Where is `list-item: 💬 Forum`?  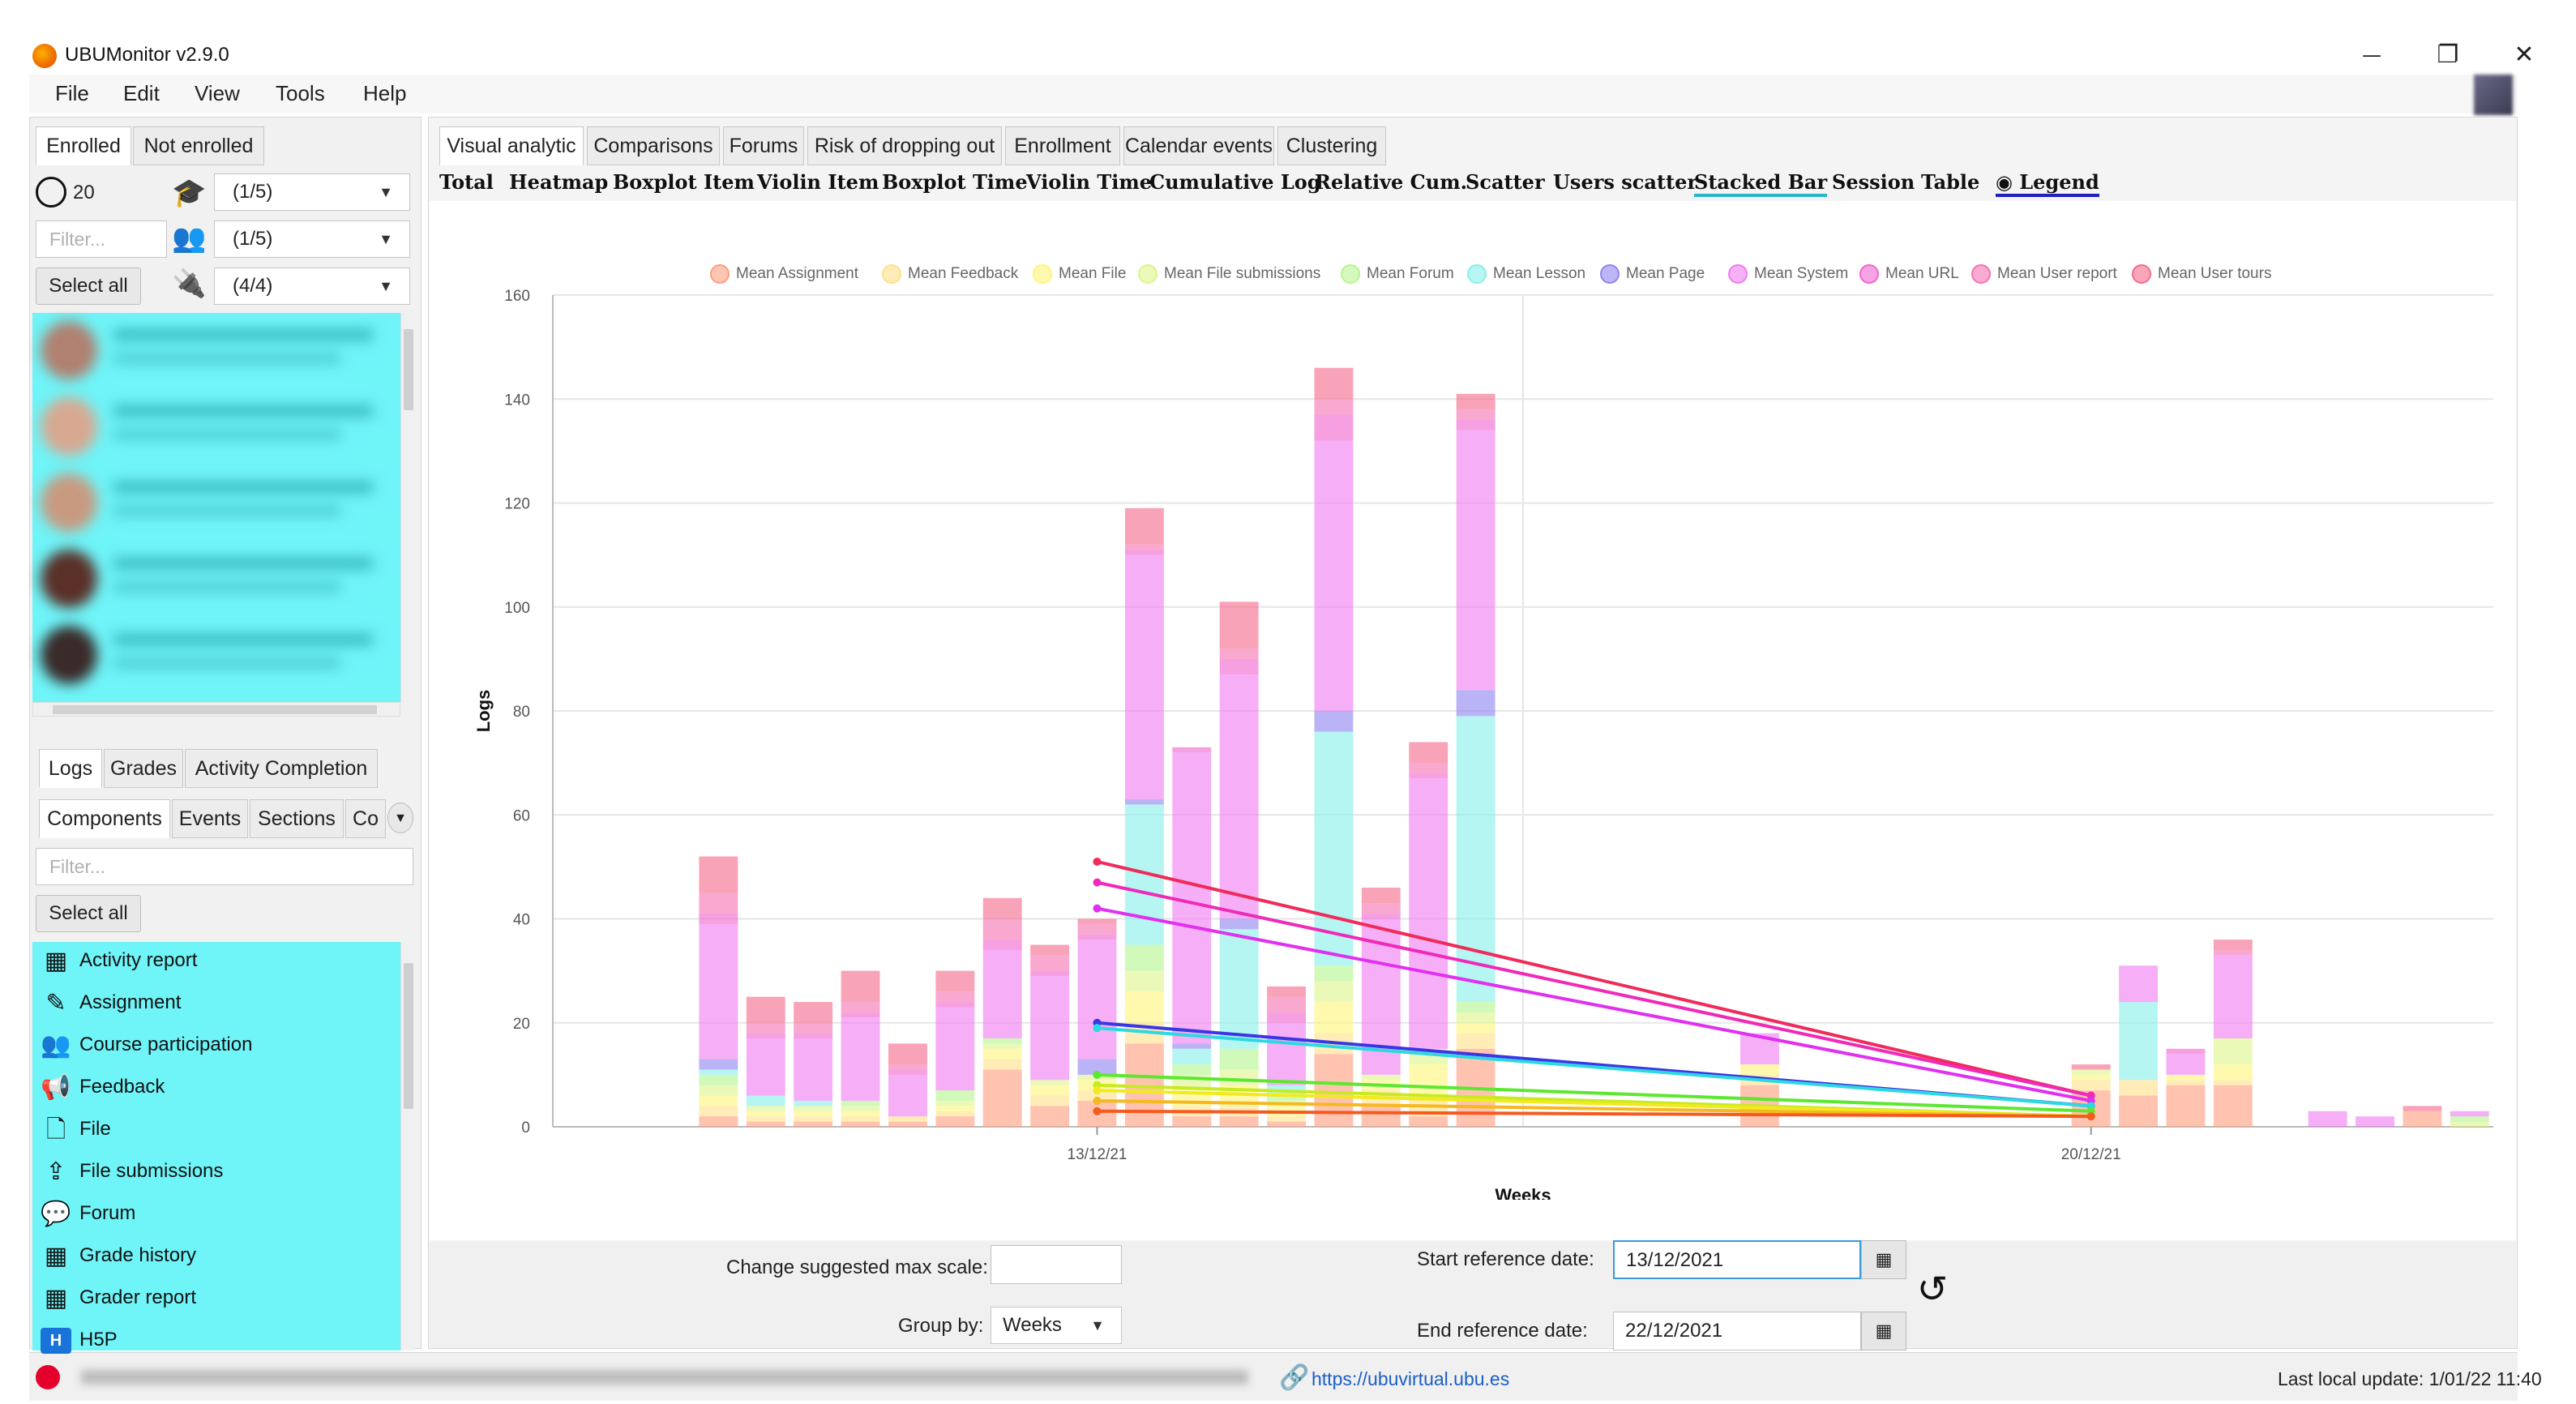 list-item: 💬 Forum is located at coordinates (215, 1213).